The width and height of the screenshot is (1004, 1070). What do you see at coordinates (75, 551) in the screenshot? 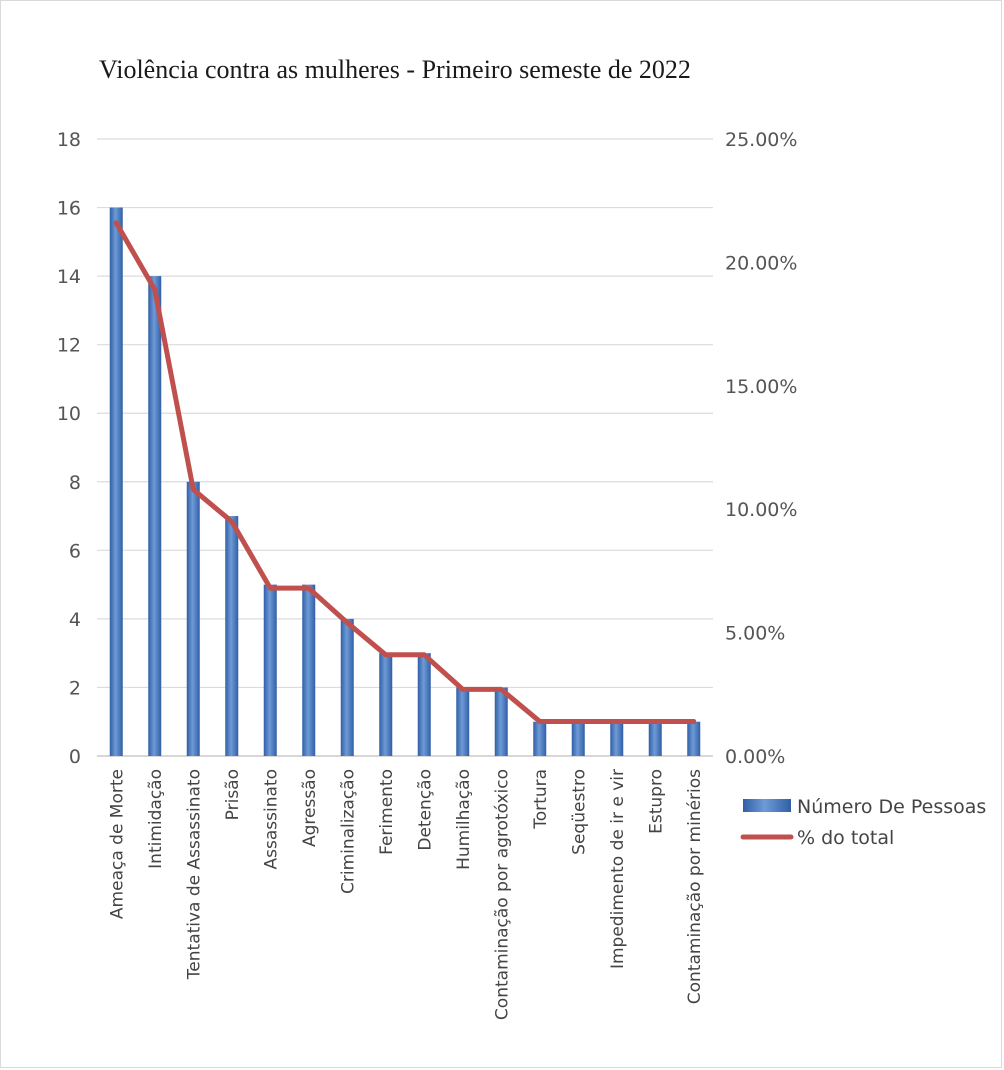
I see `left-tick-label: 6` at bounding box center [75, 551].